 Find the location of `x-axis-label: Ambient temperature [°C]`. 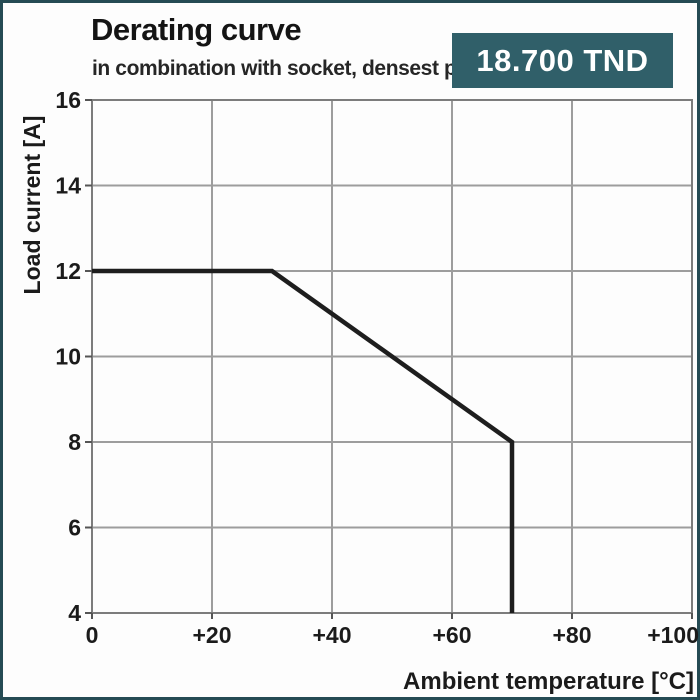

x-axis-label: Ambient temperature [°C] is located at coordinates (548, 681).